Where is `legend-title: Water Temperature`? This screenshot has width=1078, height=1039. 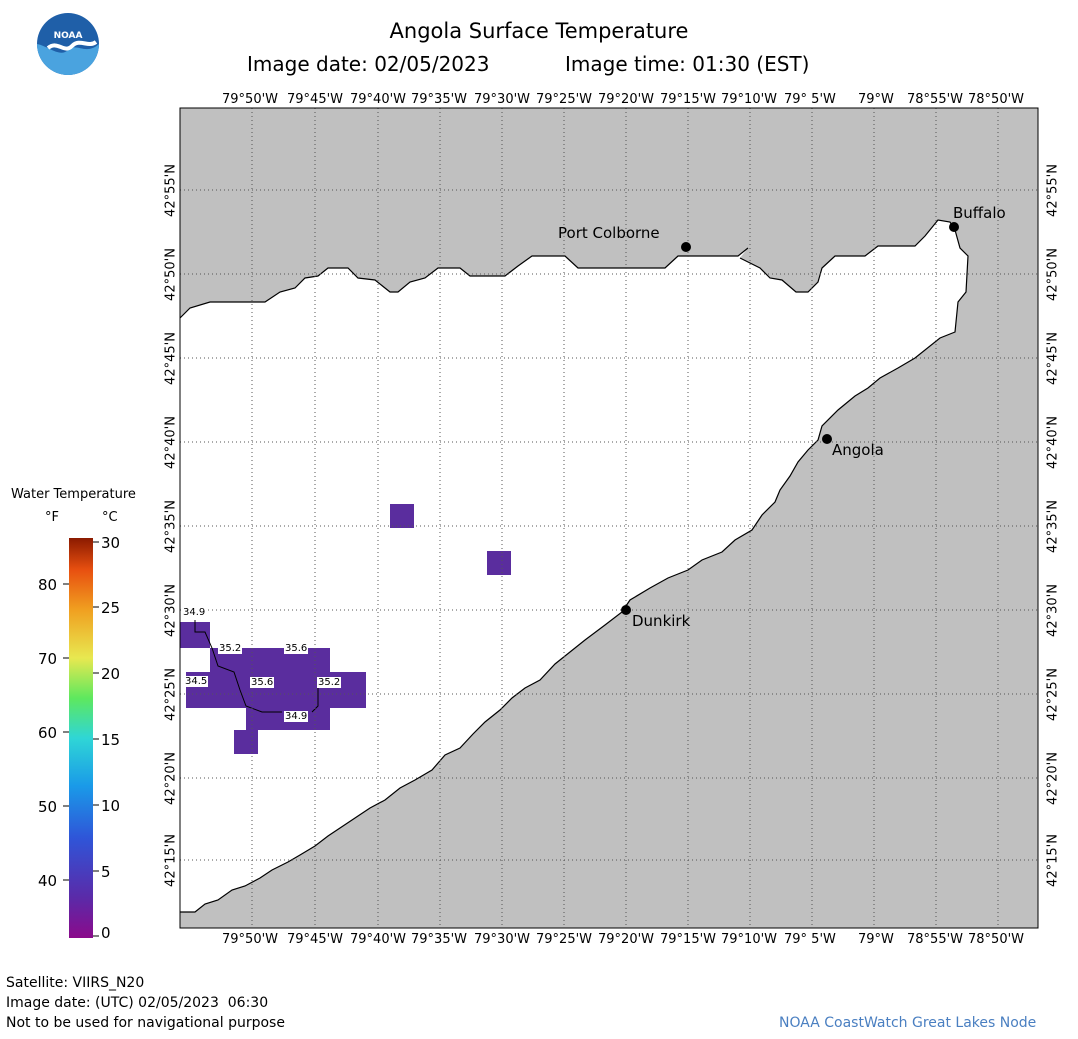 legend-title: Water Temperature is located at coordinates (73, 494).